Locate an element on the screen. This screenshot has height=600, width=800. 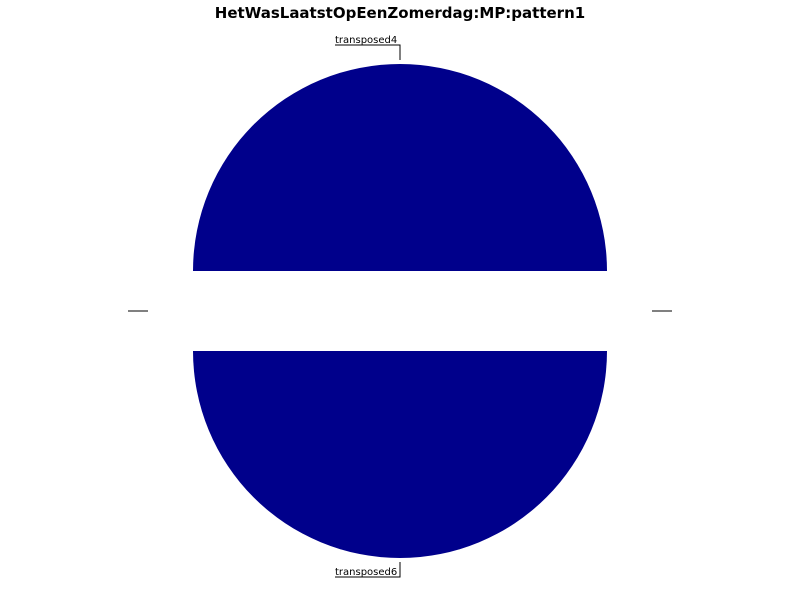
slice-label-transposed4: transposed4 is located at coordinates (366, 40).